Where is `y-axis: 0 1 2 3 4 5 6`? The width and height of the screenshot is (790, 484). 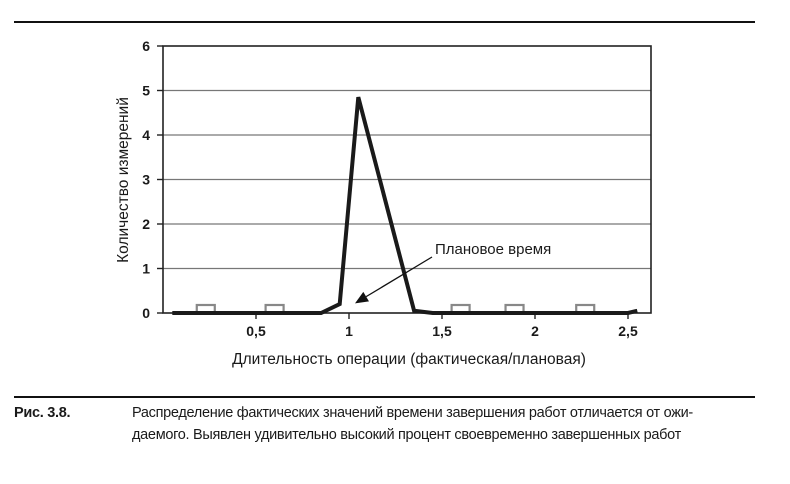
y-axis: 0 1 2 3 4 5 6 is located at coordinates (152, 179).